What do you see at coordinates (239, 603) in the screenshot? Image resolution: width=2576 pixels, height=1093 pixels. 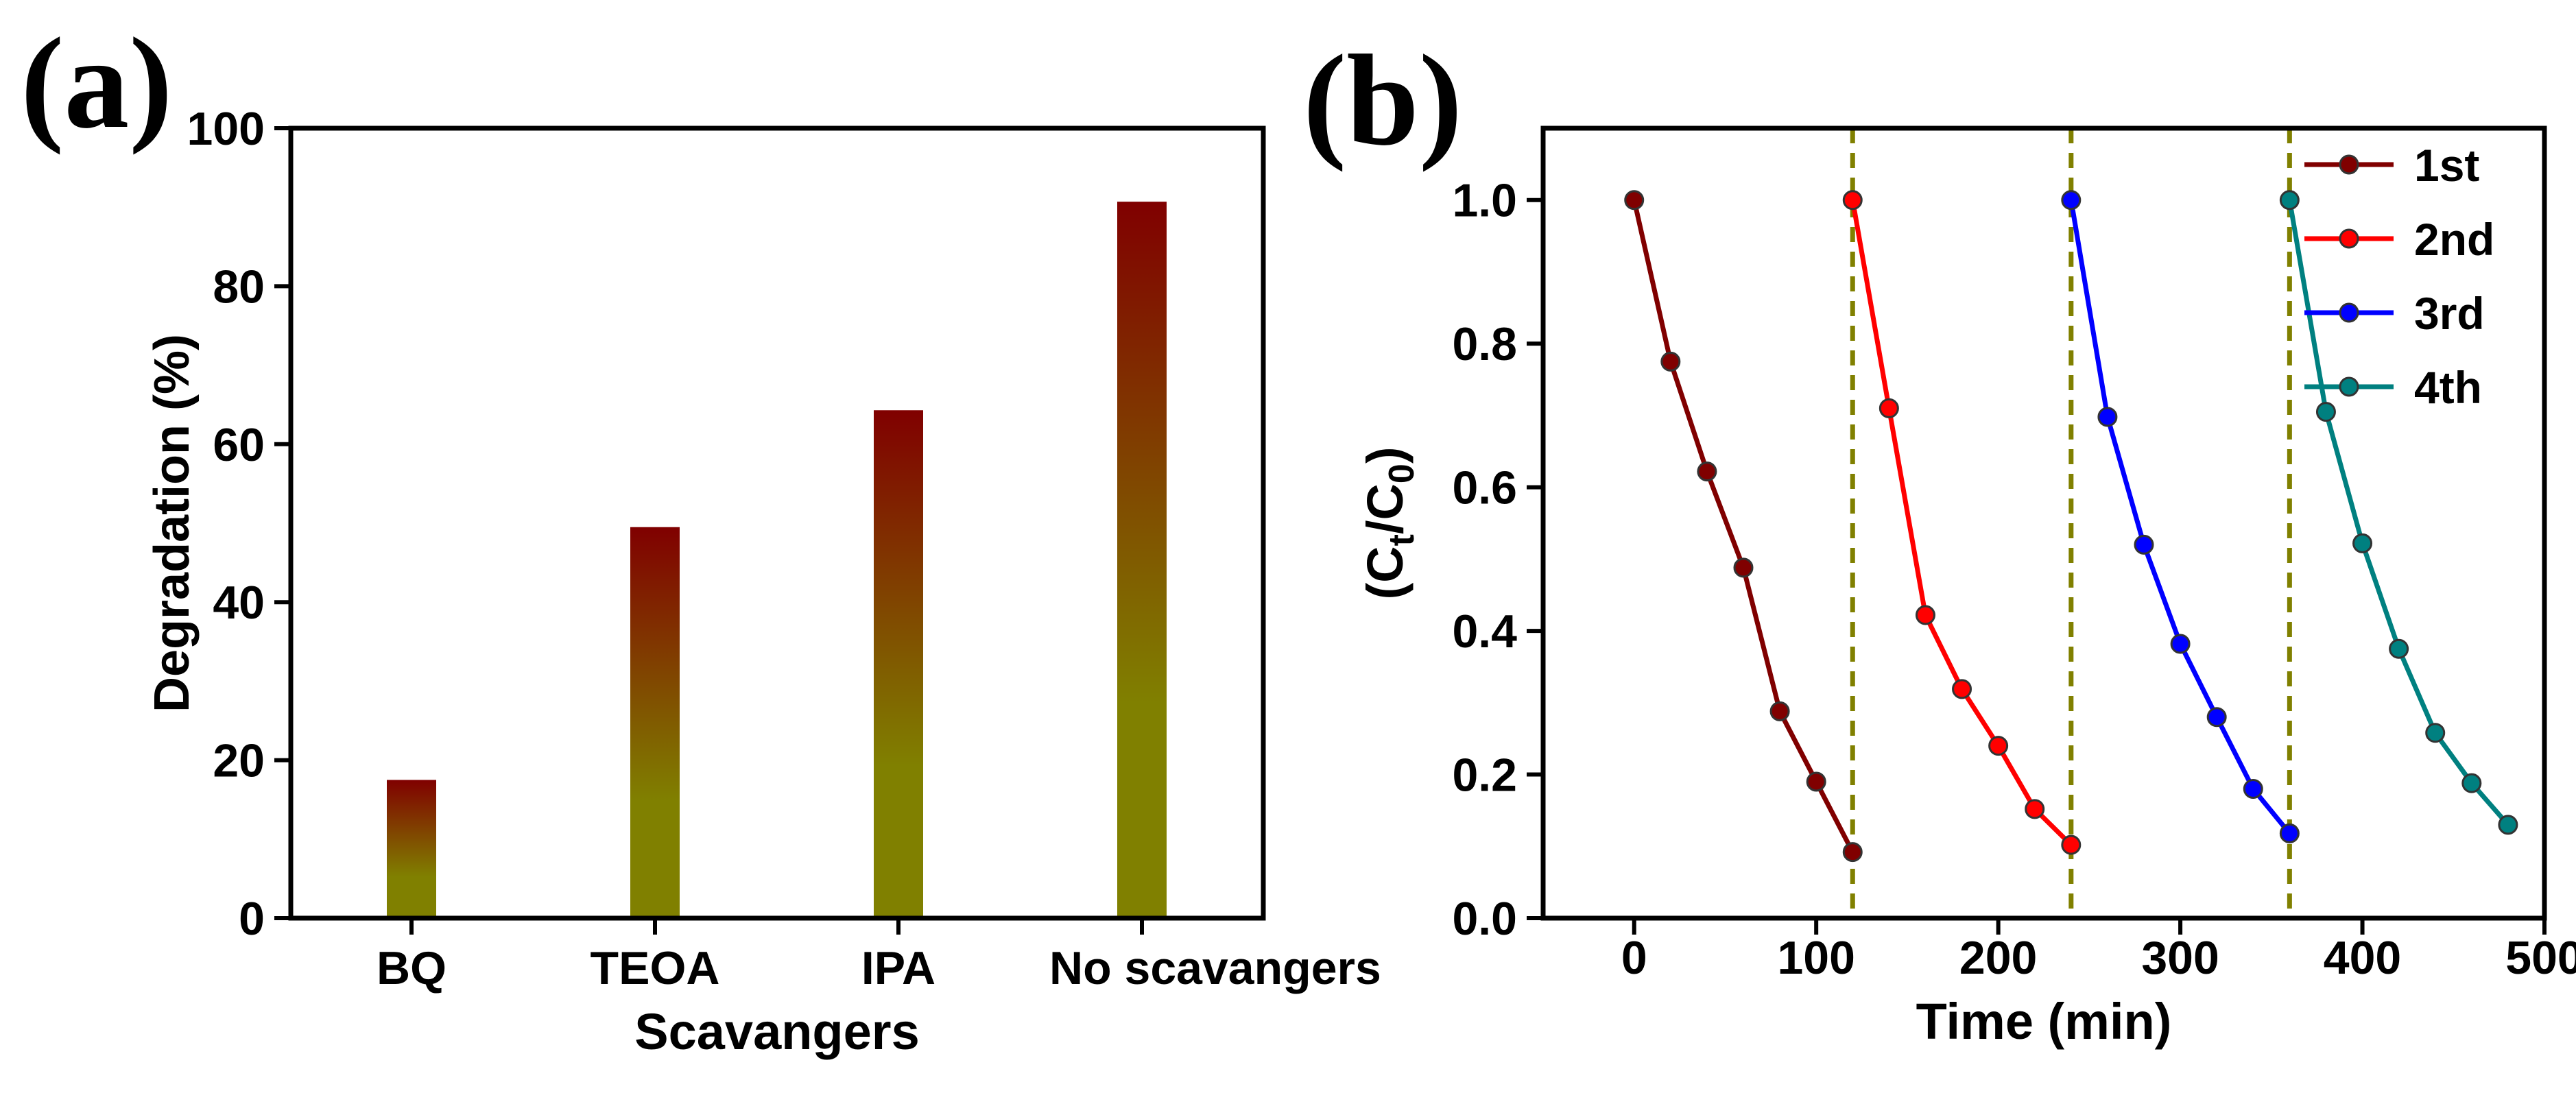 I see `y-tick-label: 40` at bounding box center [239, 603].